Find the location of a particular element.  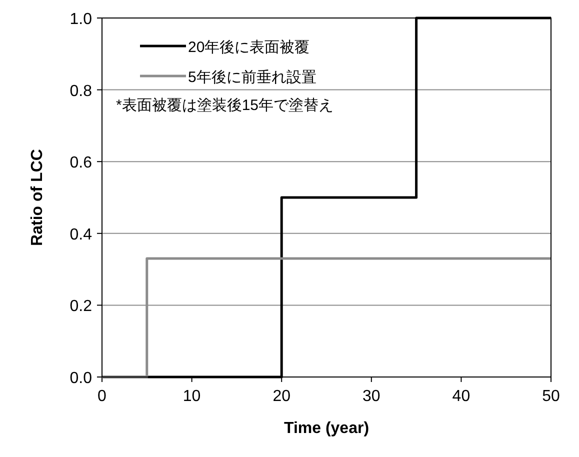

x-axis-title: Time (year) is located at coordinates (327, 428).